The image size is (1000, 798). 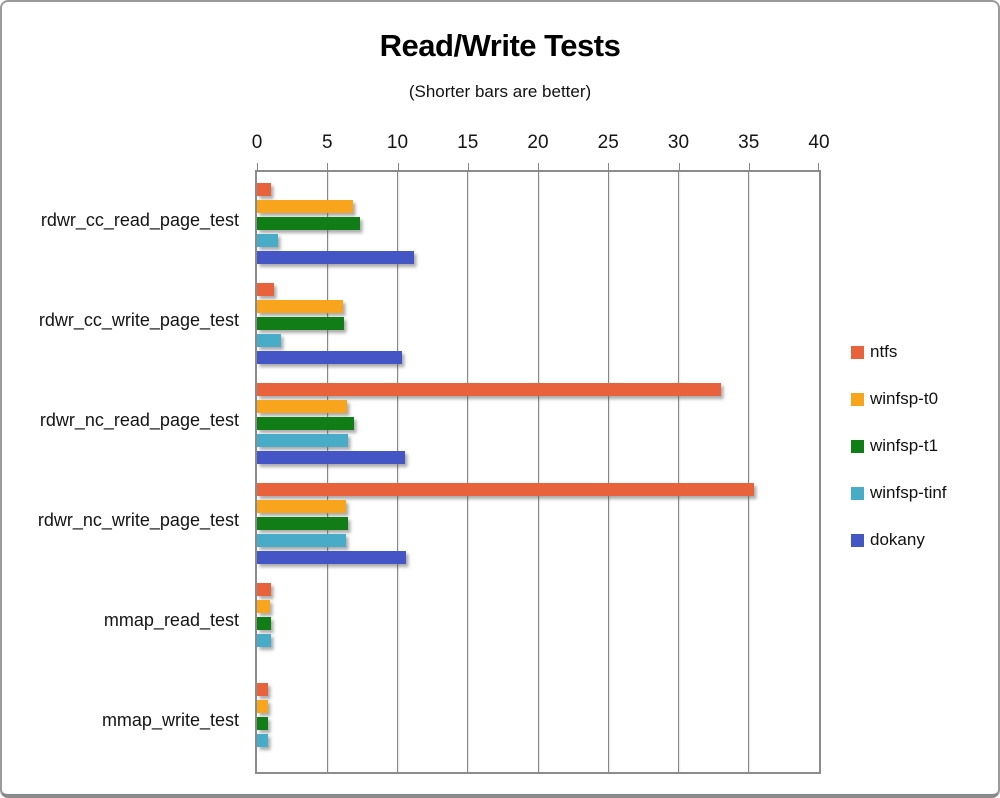 What do you see at coordinates (908, 492) in the screenshot?
I see `legend-label: winfsp-tinf` at bounding box center [908, 492].